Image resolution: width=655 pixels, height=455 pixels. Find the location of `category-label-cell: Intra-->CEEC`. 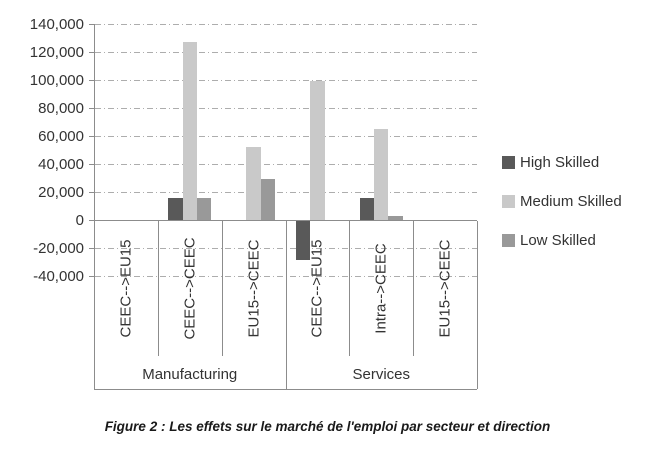

category-label-cell: Intra-->CEEC is located at coordinates (381, 288).